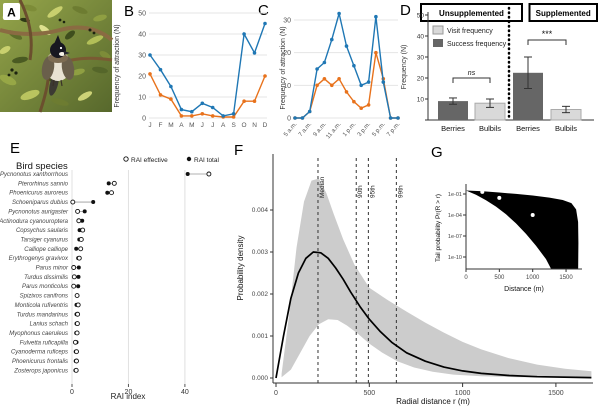  What do you see at coordinates (38, 334) in the screenshot?
I see `svg-text: Myophonus caeruleus` at bounding box center [38, 334].